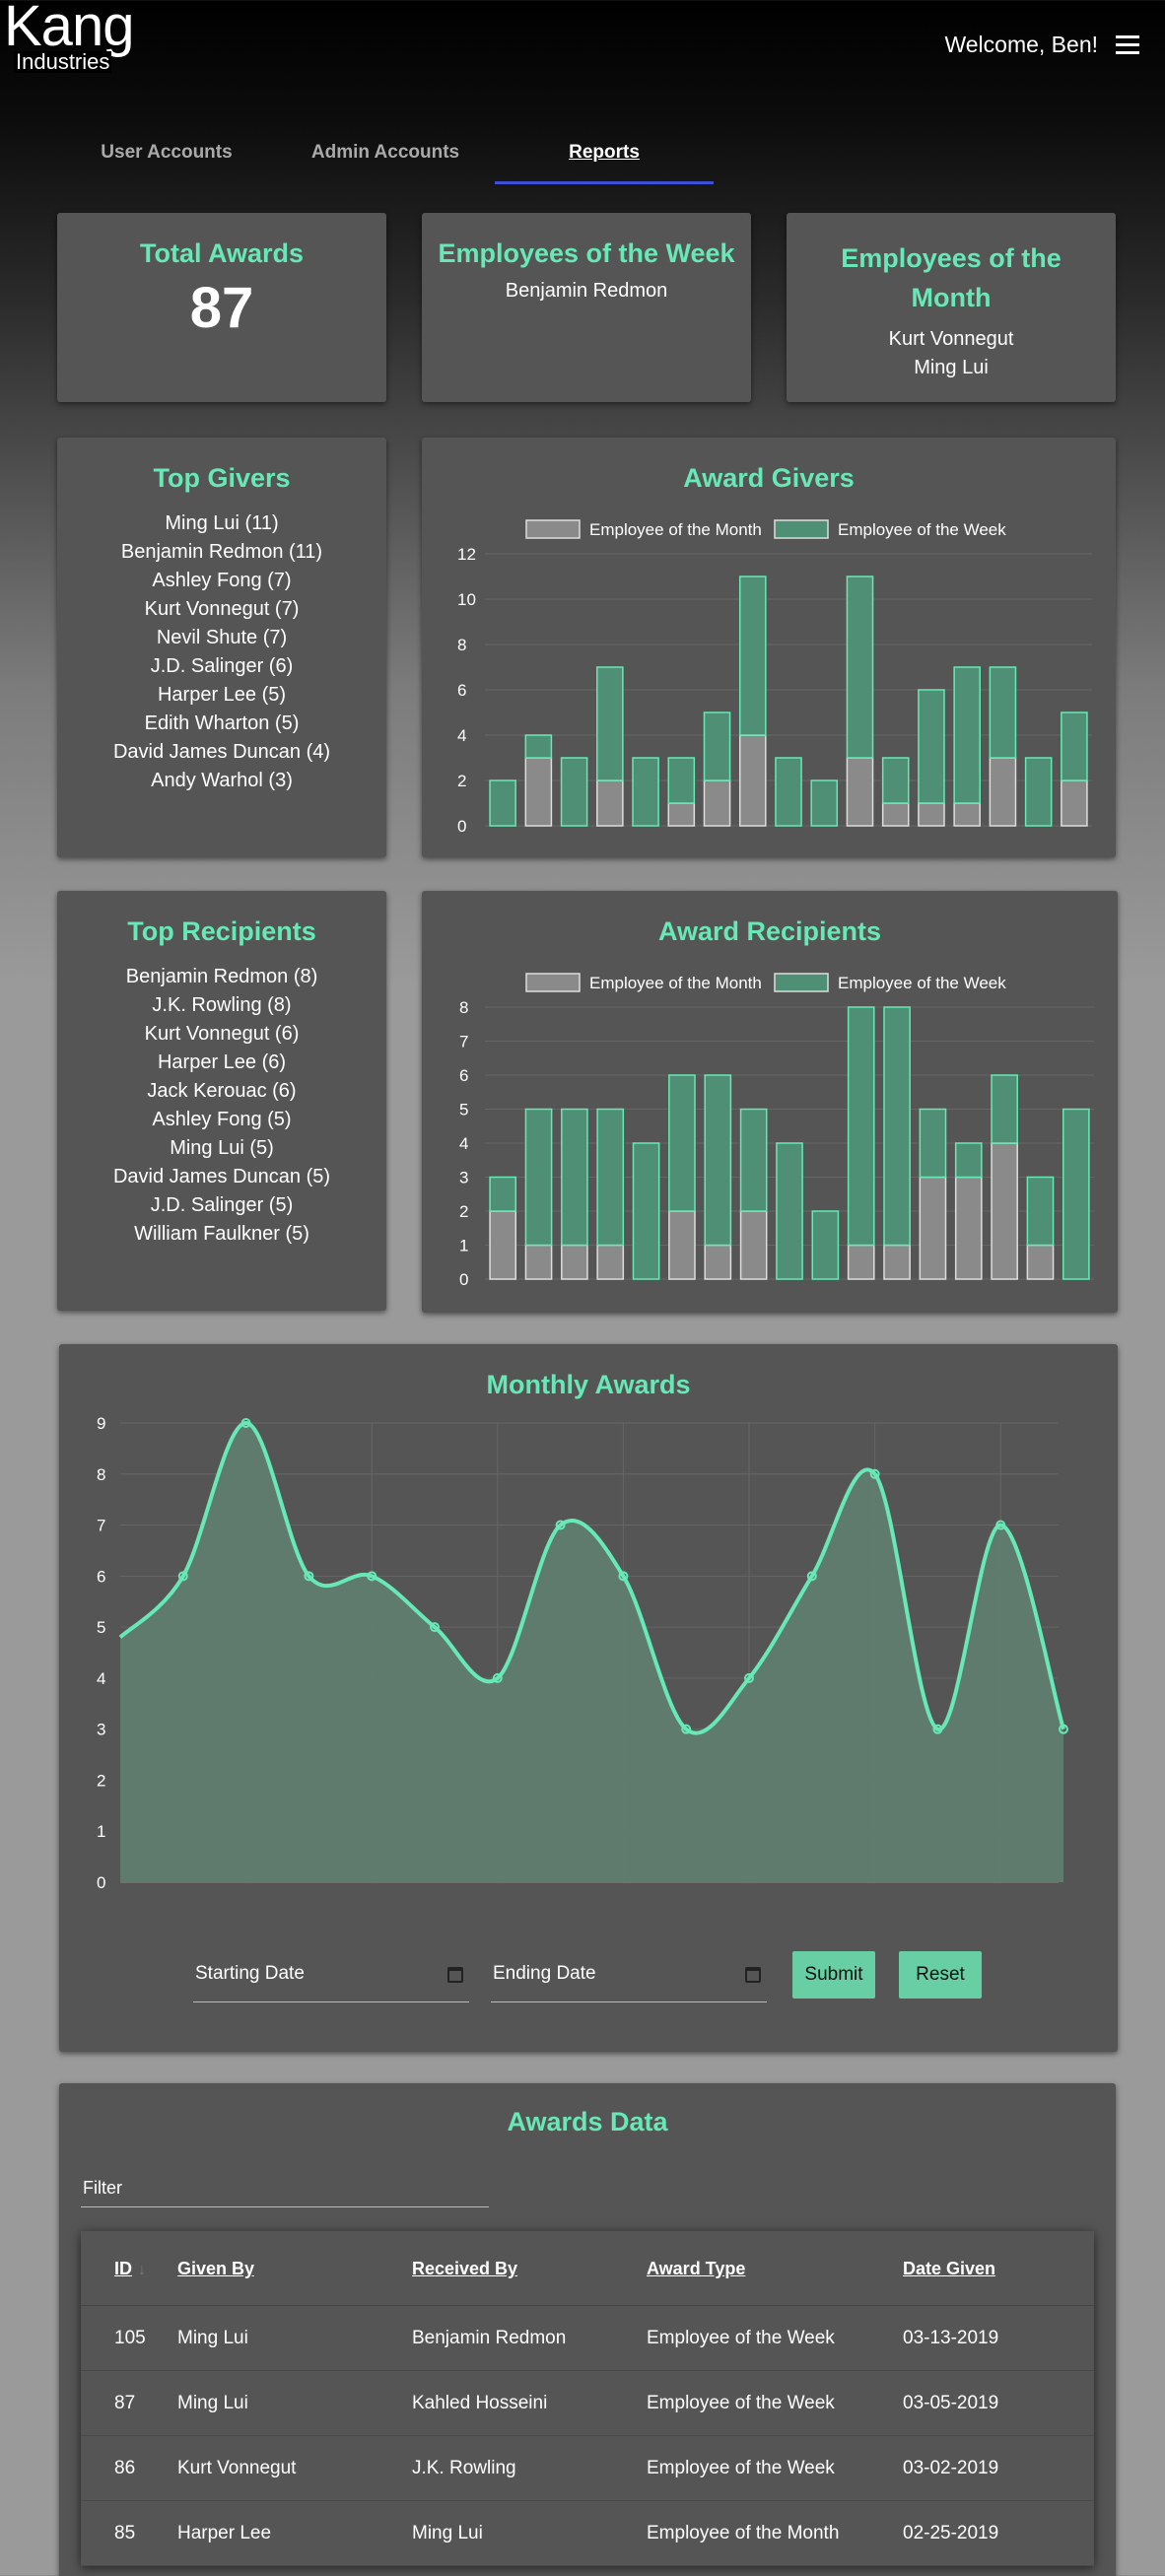  I want to click on employee-of-month-name: Kurt Vonnegut, so click(951, 339).